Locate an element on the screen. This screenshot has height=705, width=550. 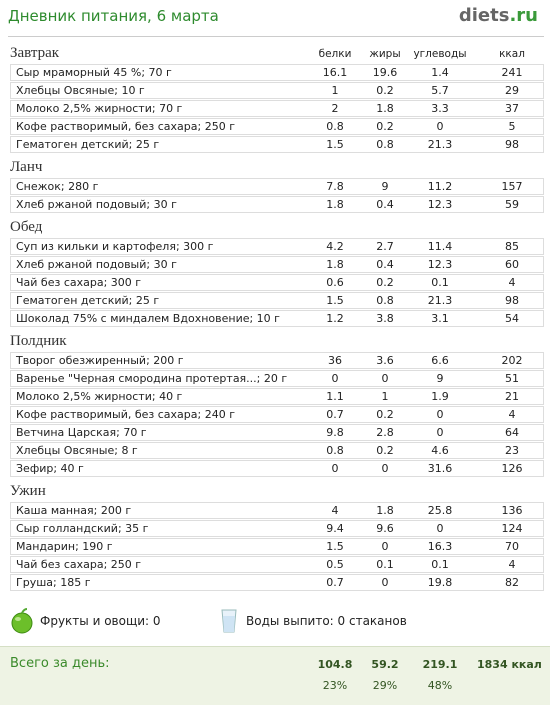
food-value: 1.2 is located at coordinates (335, 319).